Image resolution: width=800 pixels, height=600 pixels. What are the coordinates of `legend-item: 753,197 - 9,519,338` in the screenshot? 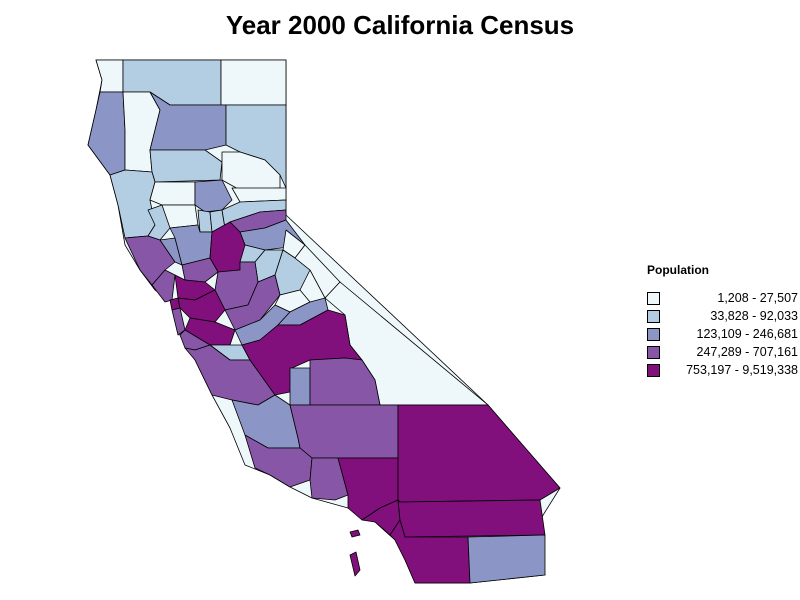 It's located at (722, 370).